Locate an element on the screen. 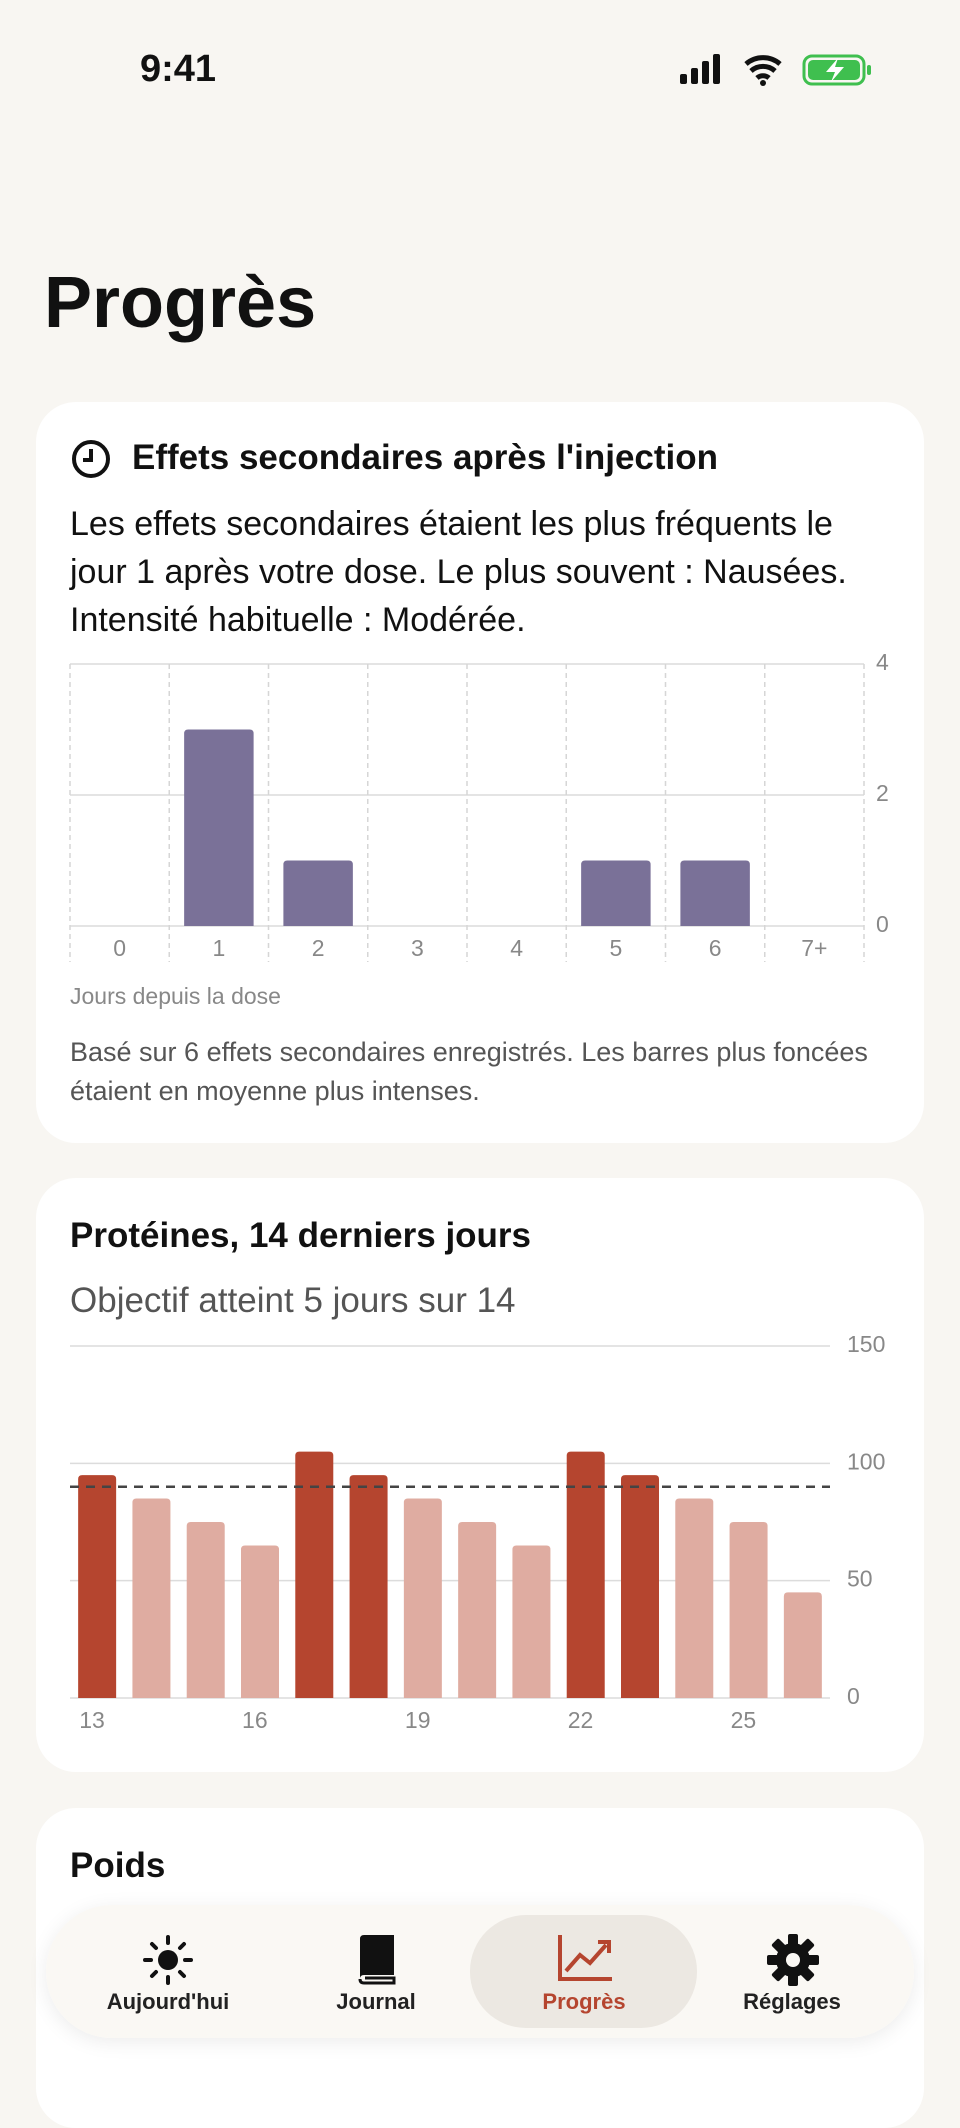 This screenshot has height=2128, width=960. tab-selected-pill is located at coordinates (583, 1971).